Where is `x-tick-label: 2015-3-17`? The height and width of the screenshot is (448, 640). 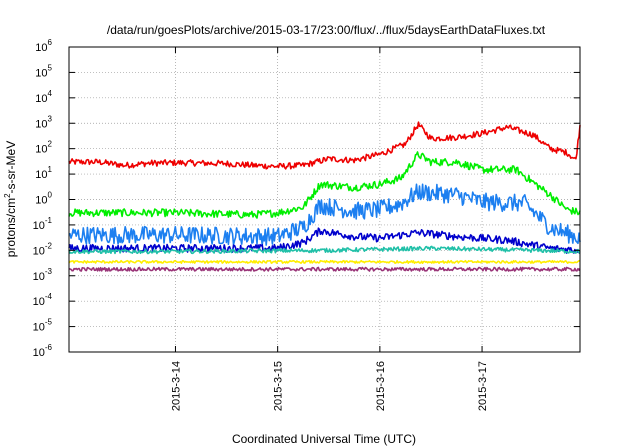
x-tick-label: 2015-3-17 is located at coordinates (483, 386).